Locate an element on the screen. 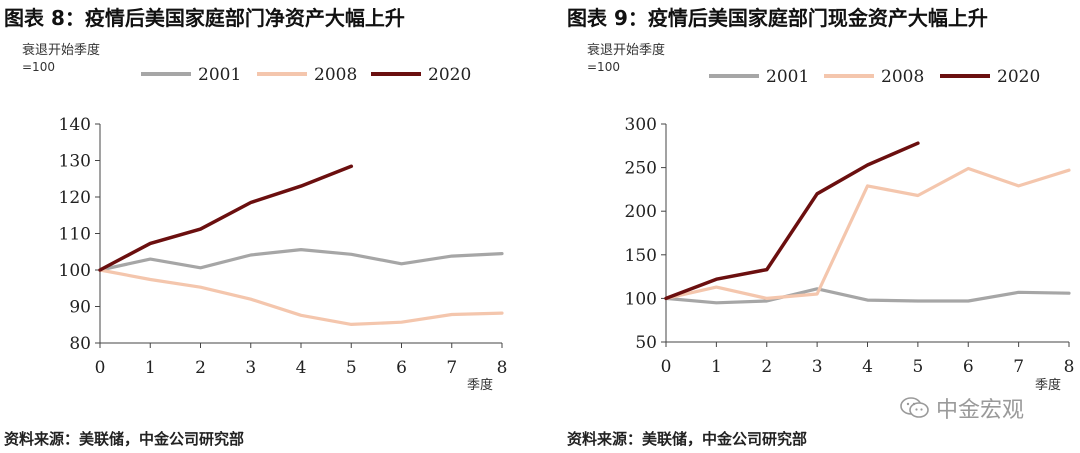  y-tick-label: 250 is located at coordinates (641, 169).